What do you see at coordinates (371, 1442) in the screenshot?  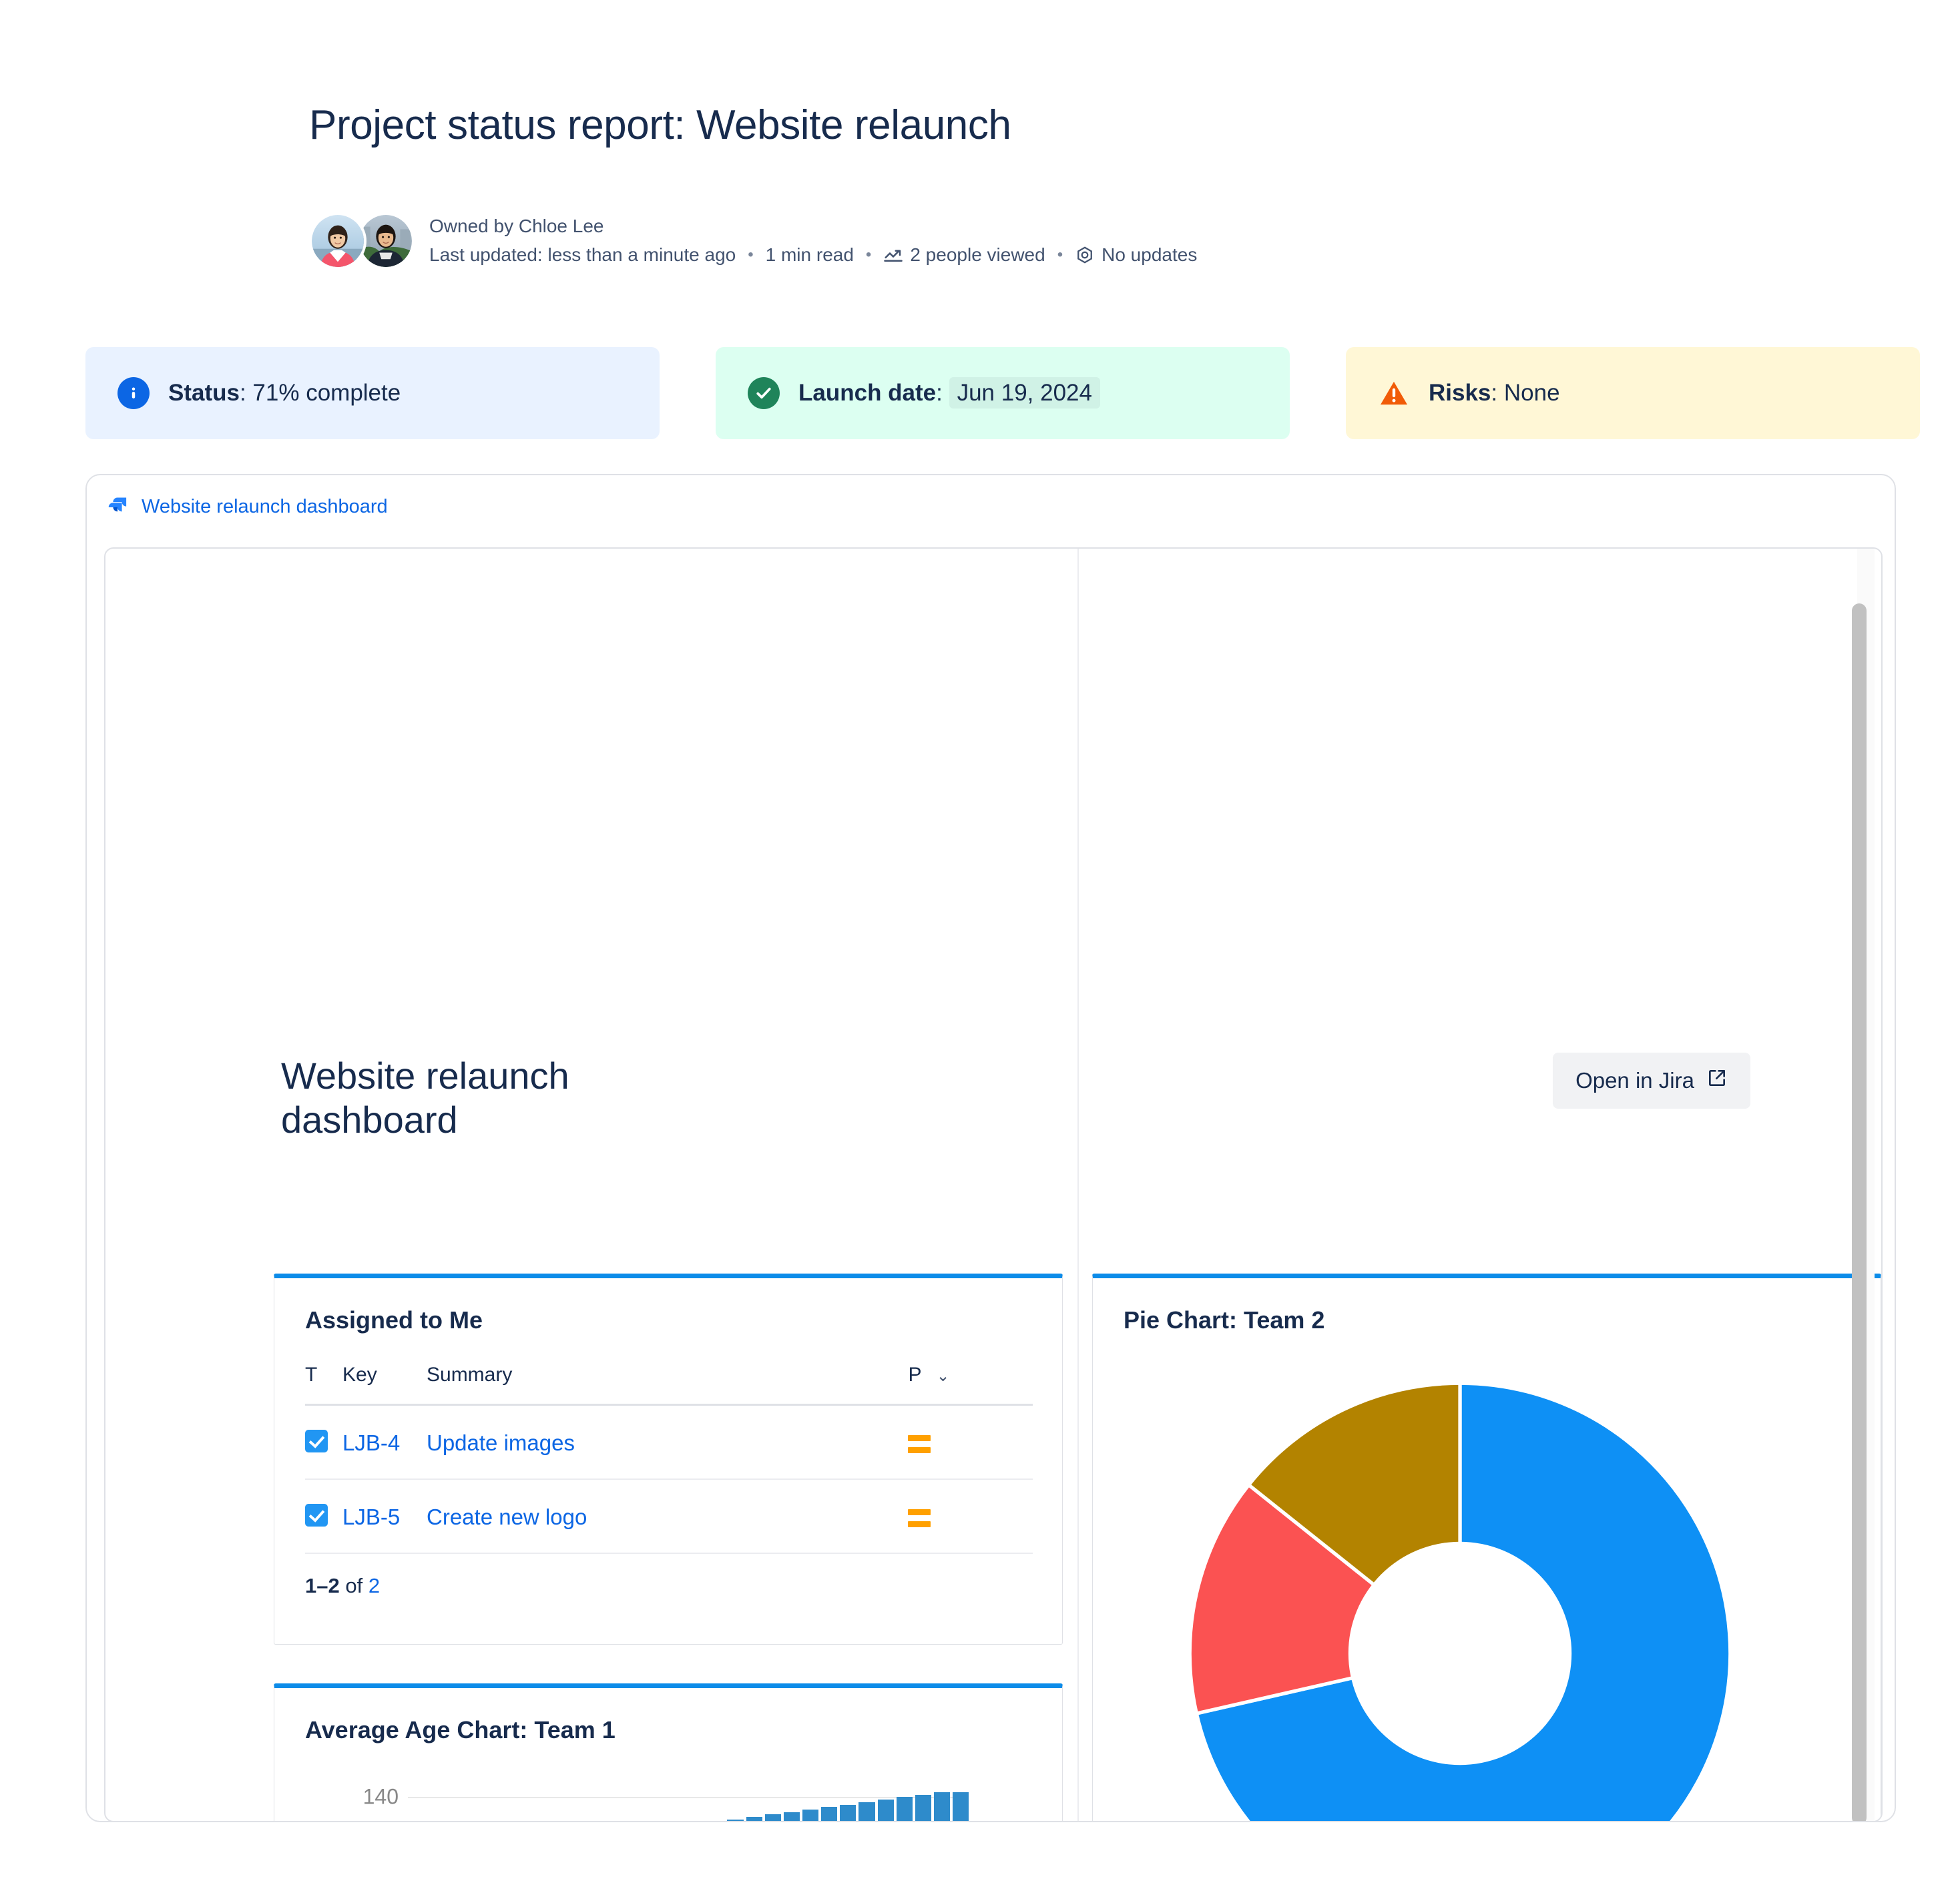 I see `issue-key-link: LJB-4` at bounding box center [371, 1442].